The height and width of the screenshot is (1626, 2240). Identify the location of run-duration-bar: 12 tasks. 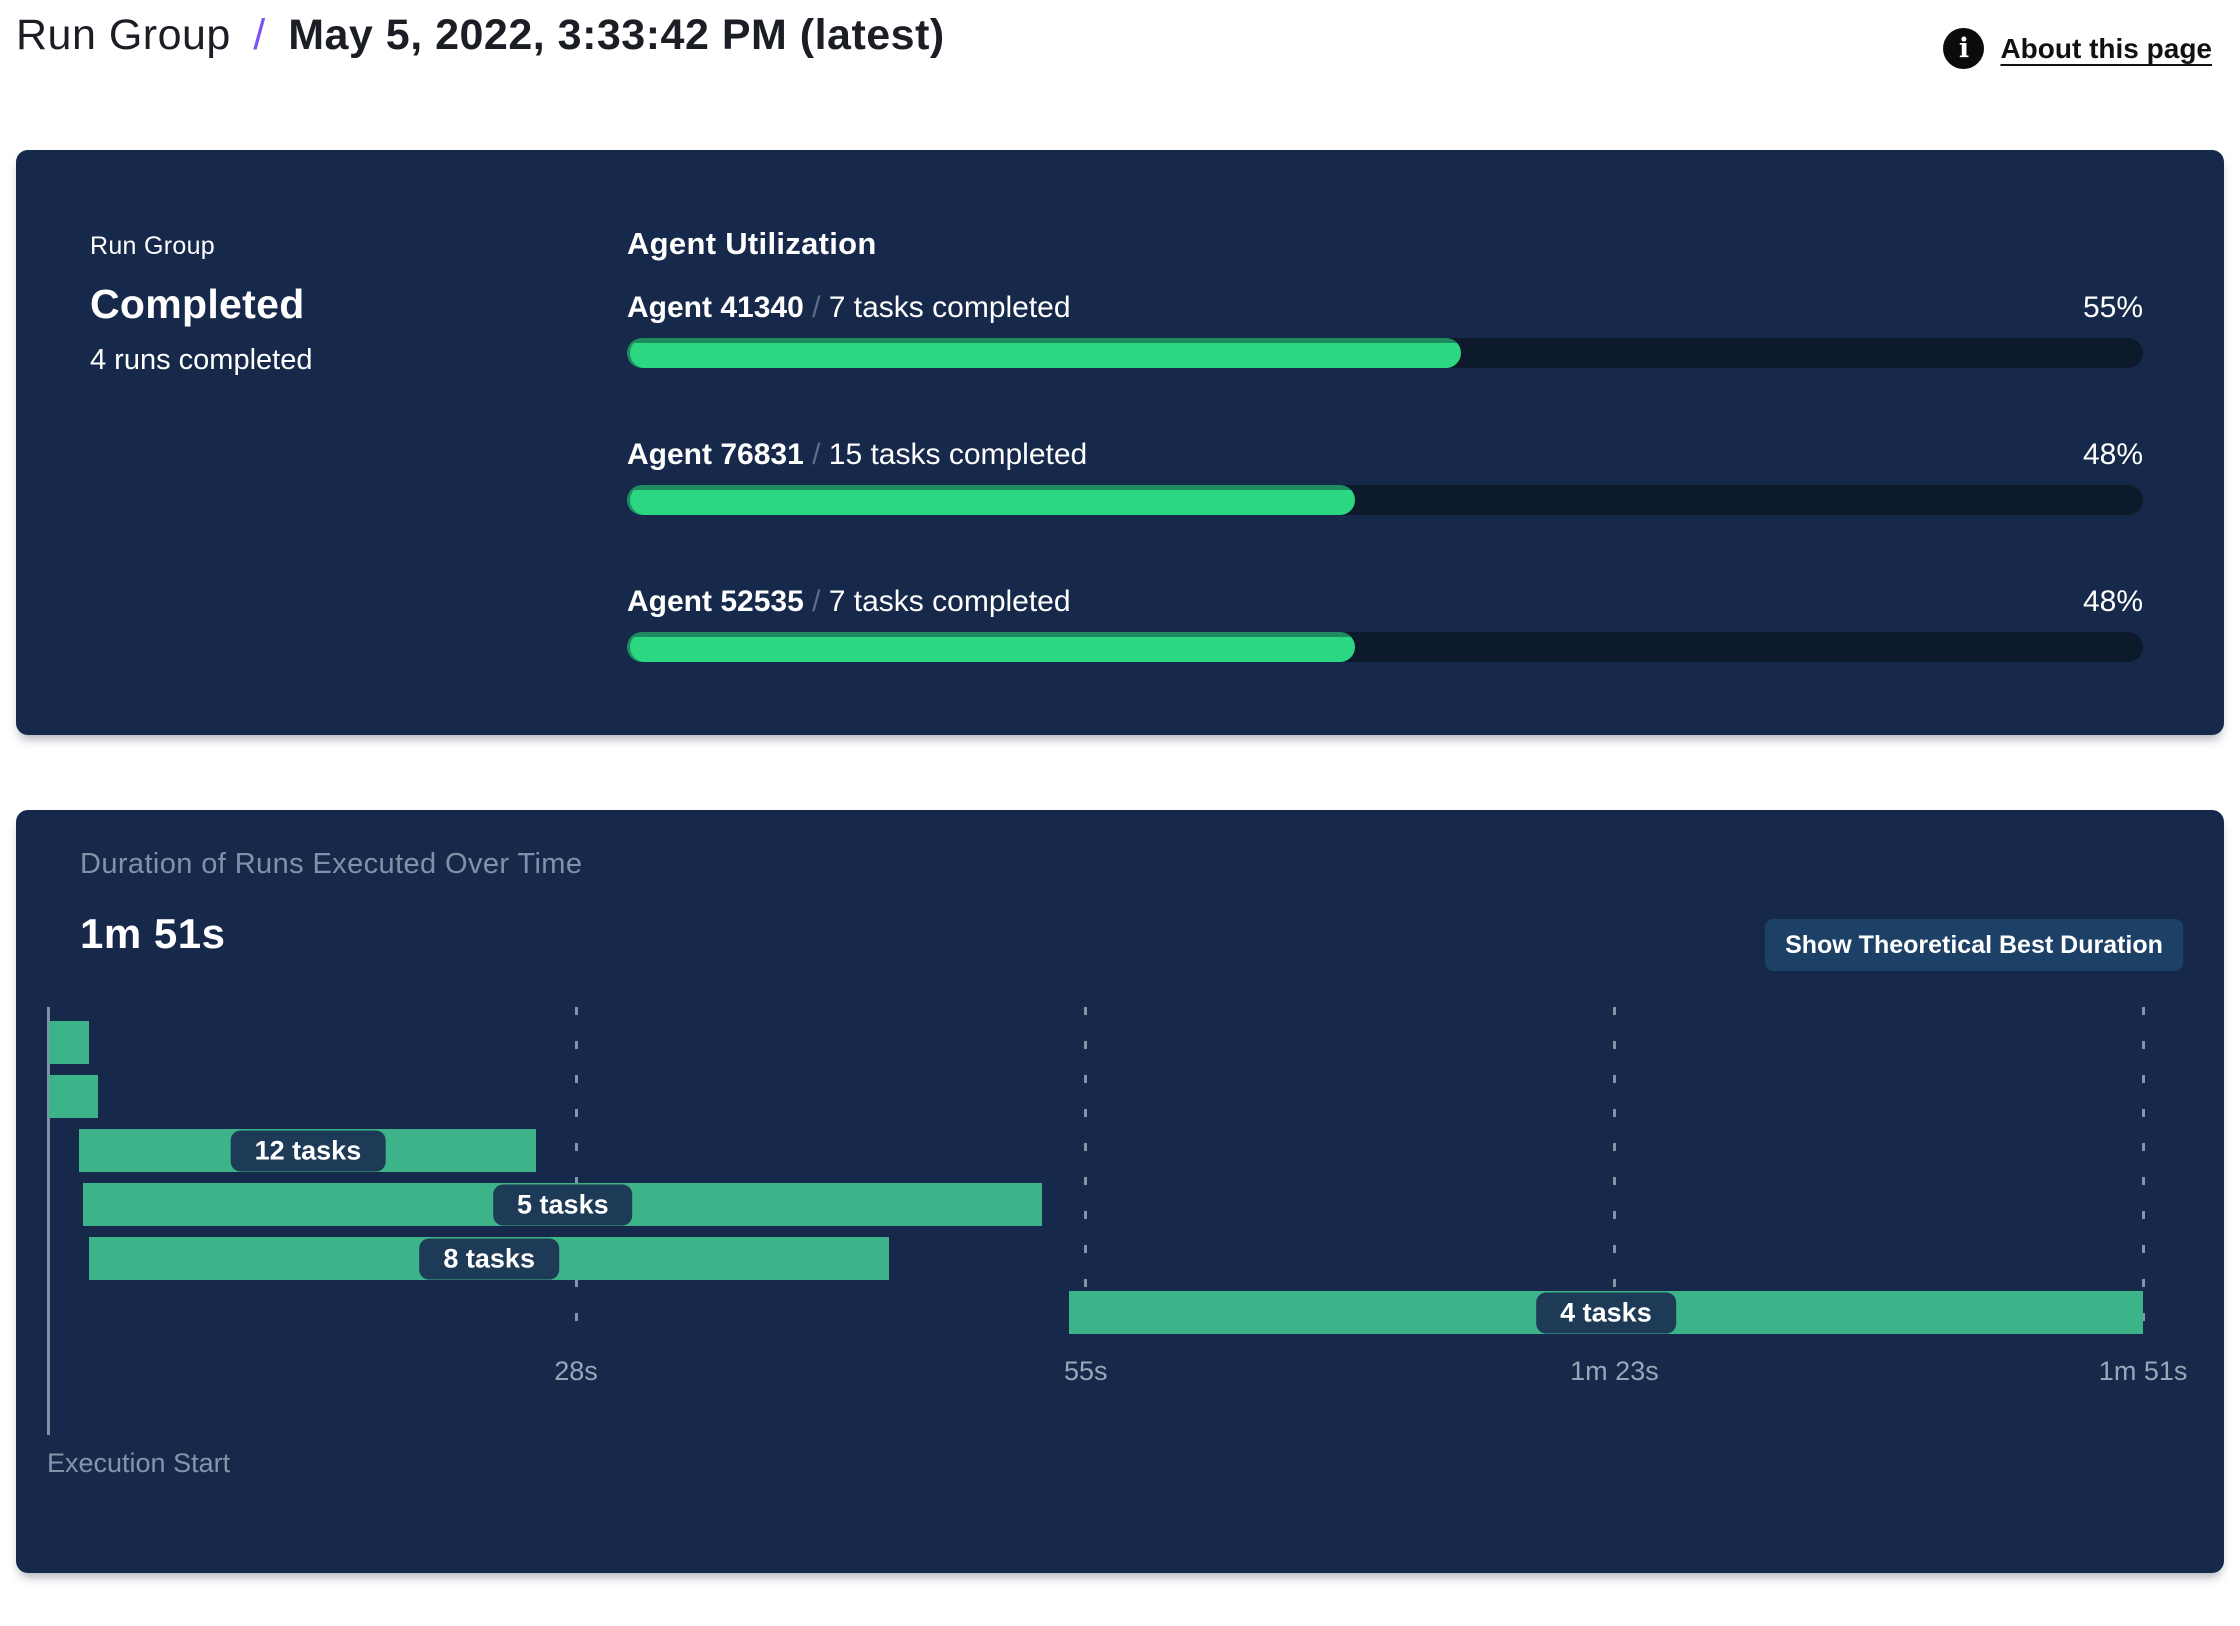
(308, 1150).